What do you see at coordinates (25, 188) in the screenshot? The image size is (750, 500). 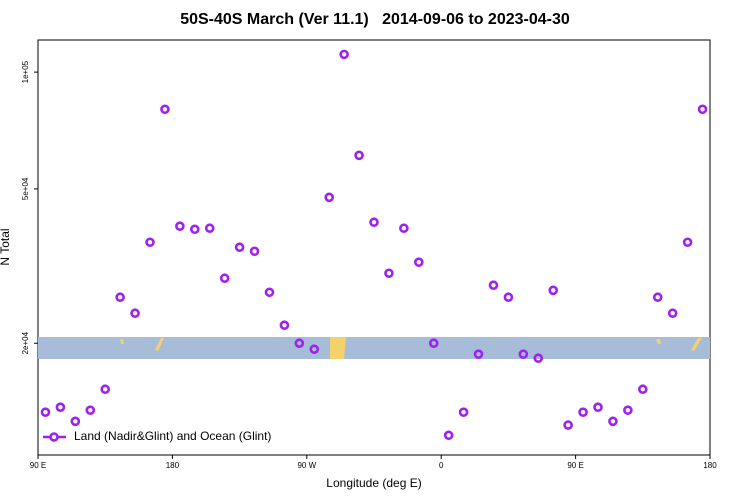 I see `y-tick-label: 5e+04` at bounding box center [25, 188].